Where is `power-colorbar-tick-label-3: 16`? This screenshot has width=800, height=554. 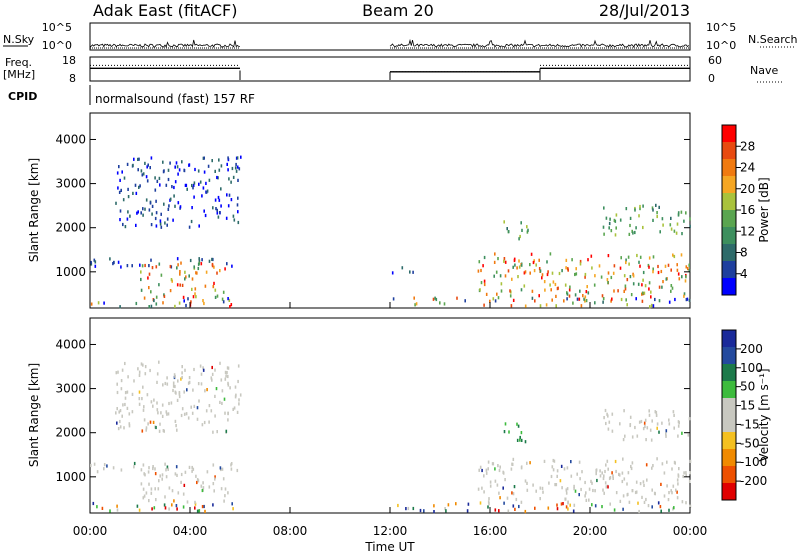 power-colorbar-tick-label-3: 16 is located at coordinates (747, 210).